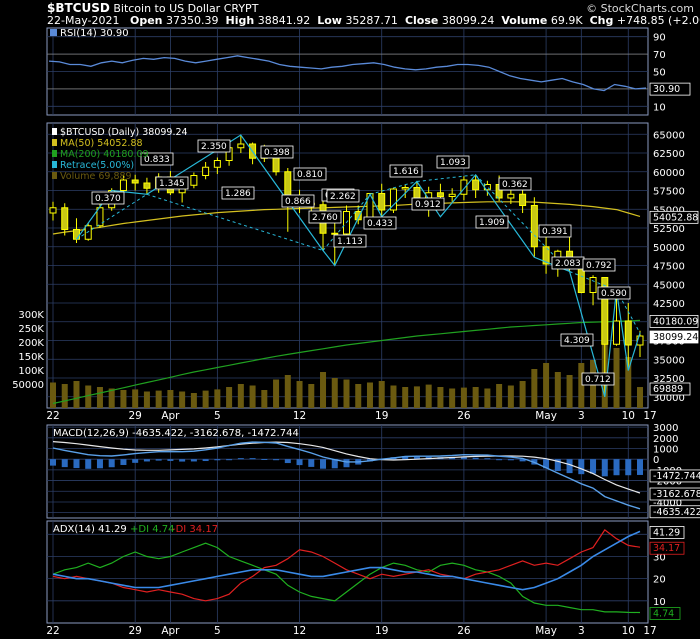 This screenshot has width=700, height=639. What do you see at coordinates (347, 73) in the screenshot?
I see `rsi-line` at bounding box center [347, 73].